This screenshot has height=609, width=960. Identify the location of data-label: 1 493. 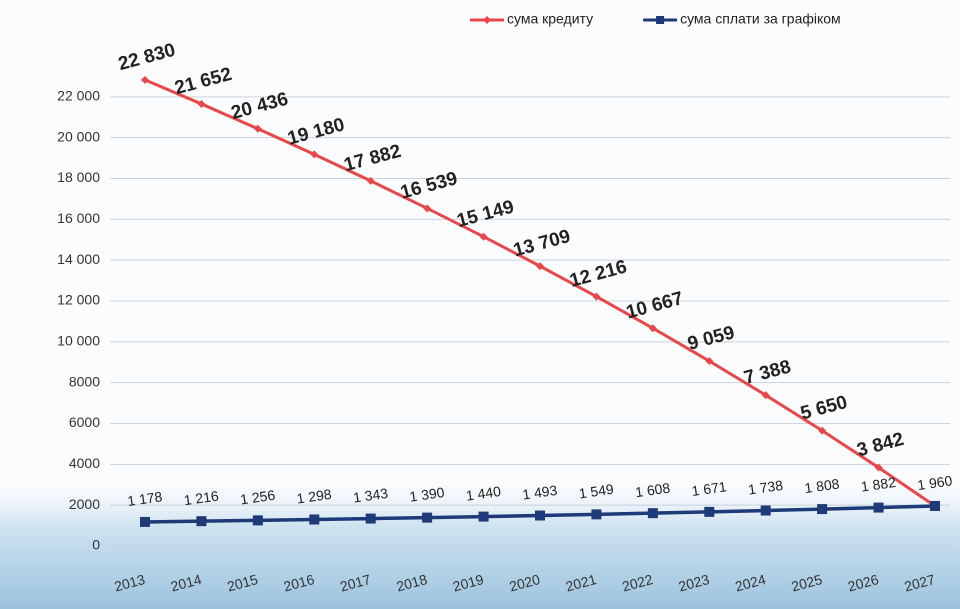
(539, 492).